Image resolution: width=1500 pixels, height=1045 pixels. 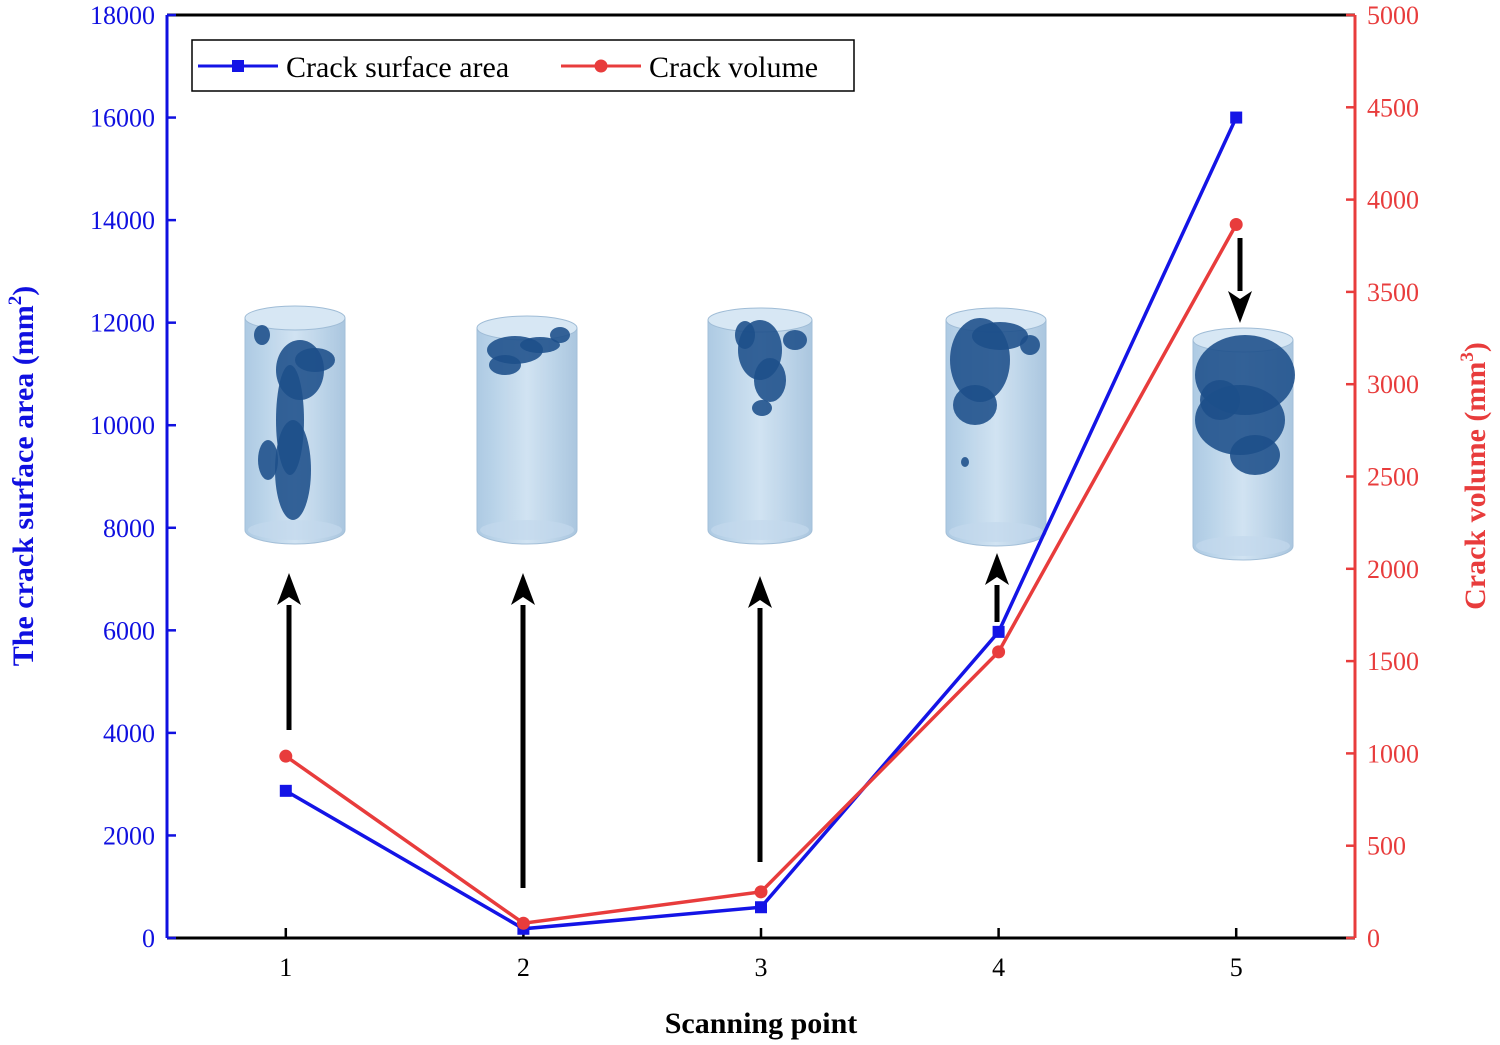 I want to click on x-tick-label: 3, so click(x=761, y=967).